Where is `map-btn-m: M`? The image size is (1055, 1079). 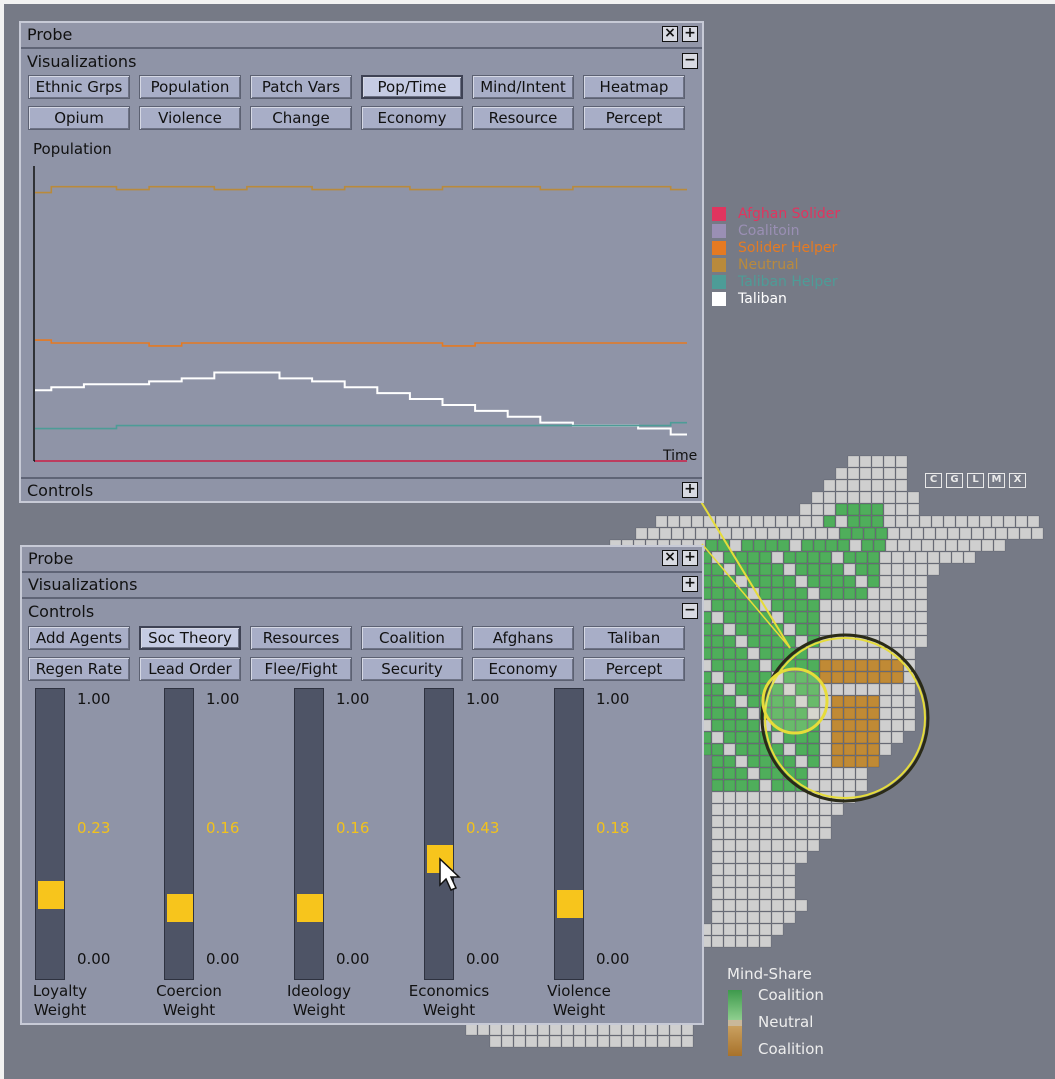 map-btn-m: M is located at coordinates (996, 480).